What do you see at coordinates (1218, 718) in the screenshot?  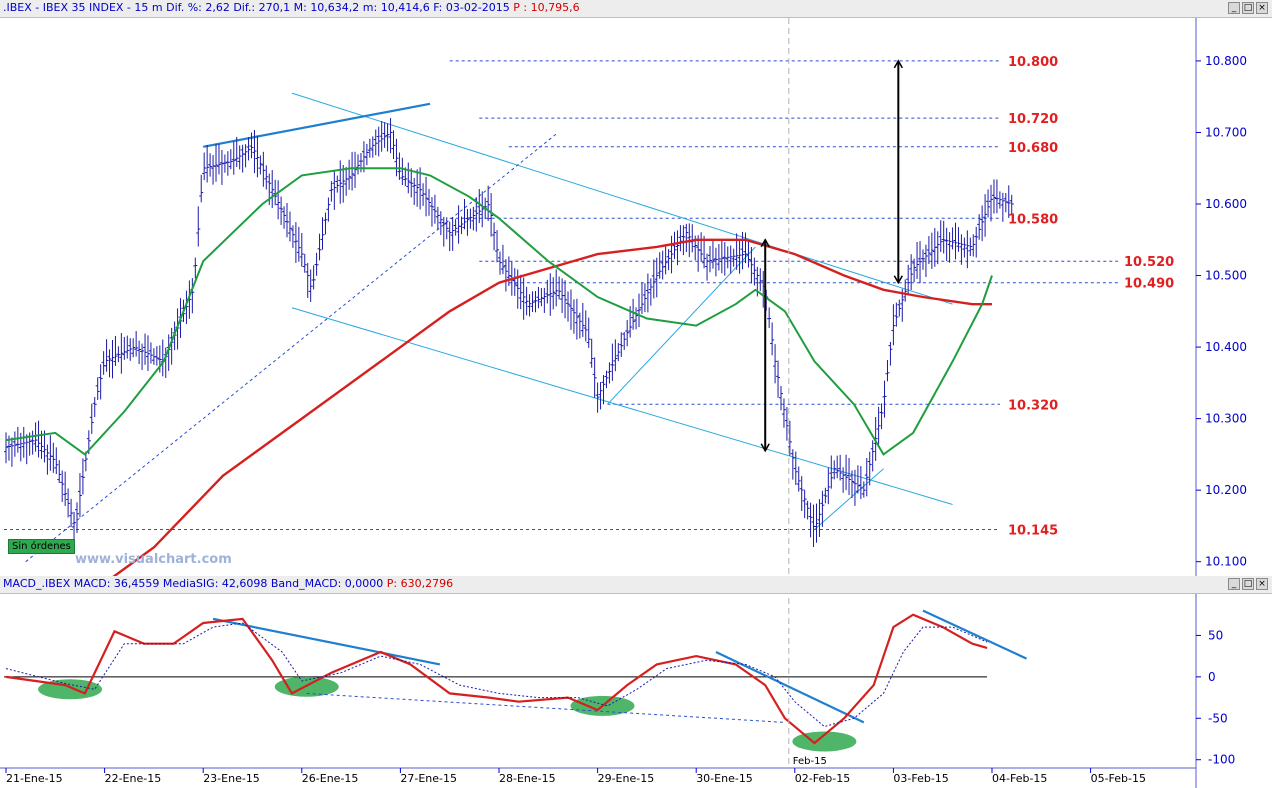 I see `macd-tick-label: -50` at bounding box center [1218, 718].